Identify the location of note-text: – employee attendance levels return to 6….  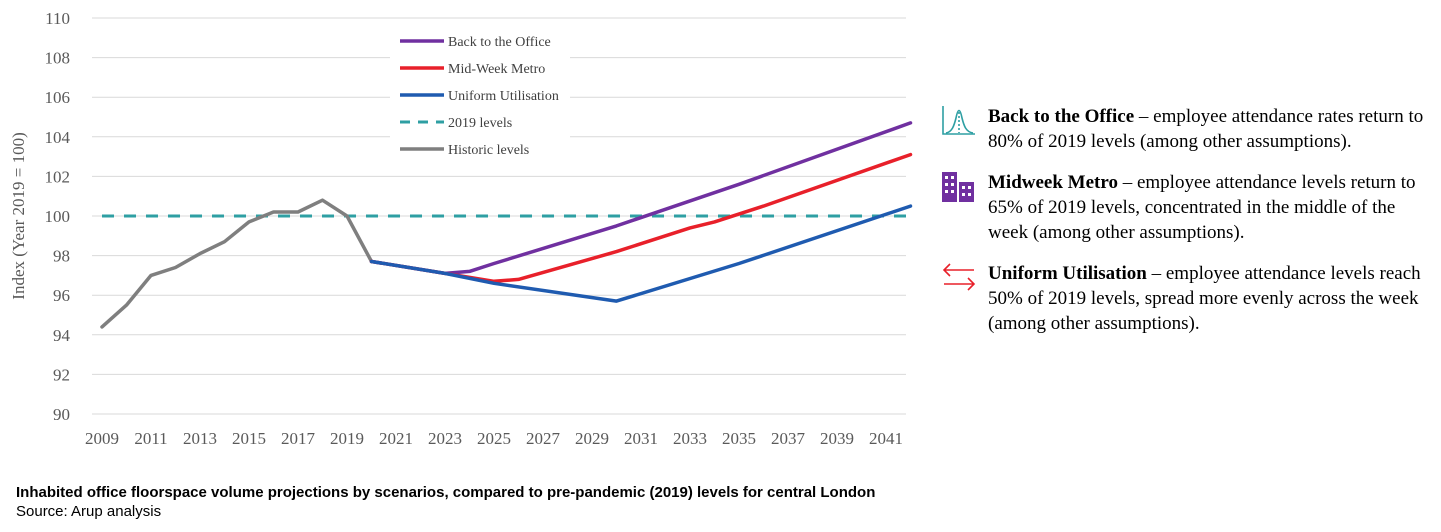
(1202, 207).